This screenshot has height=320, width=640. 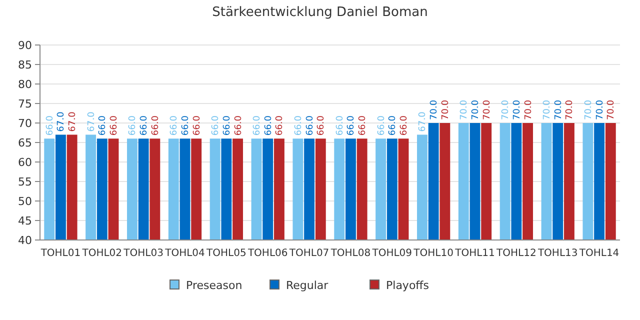 What do you see at coordinates (320, 12) in the screenshot?
I see `chart-title: Stärkeentwicklung Daniel Boman` at bounding box center [320, 12].